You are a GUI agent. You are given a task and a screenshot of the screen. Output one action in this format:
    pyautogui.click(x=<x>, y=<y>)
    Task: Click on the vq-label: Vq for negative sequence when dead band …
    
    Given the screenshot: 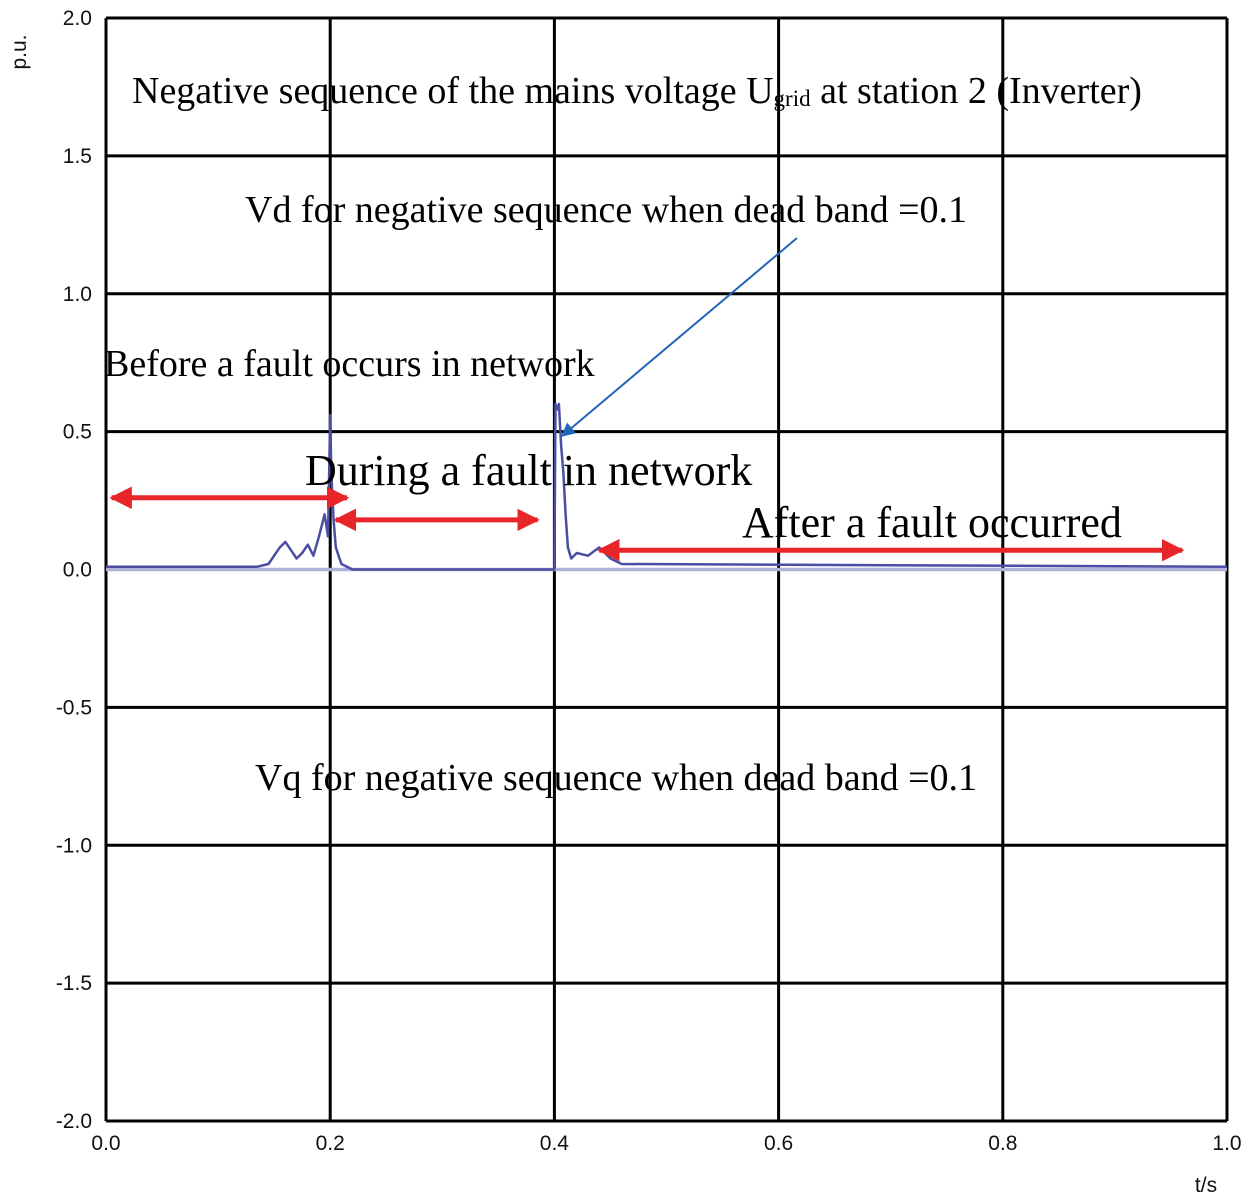 What is the action you would take?
    pyautogui.click(x=616, y=778)
    